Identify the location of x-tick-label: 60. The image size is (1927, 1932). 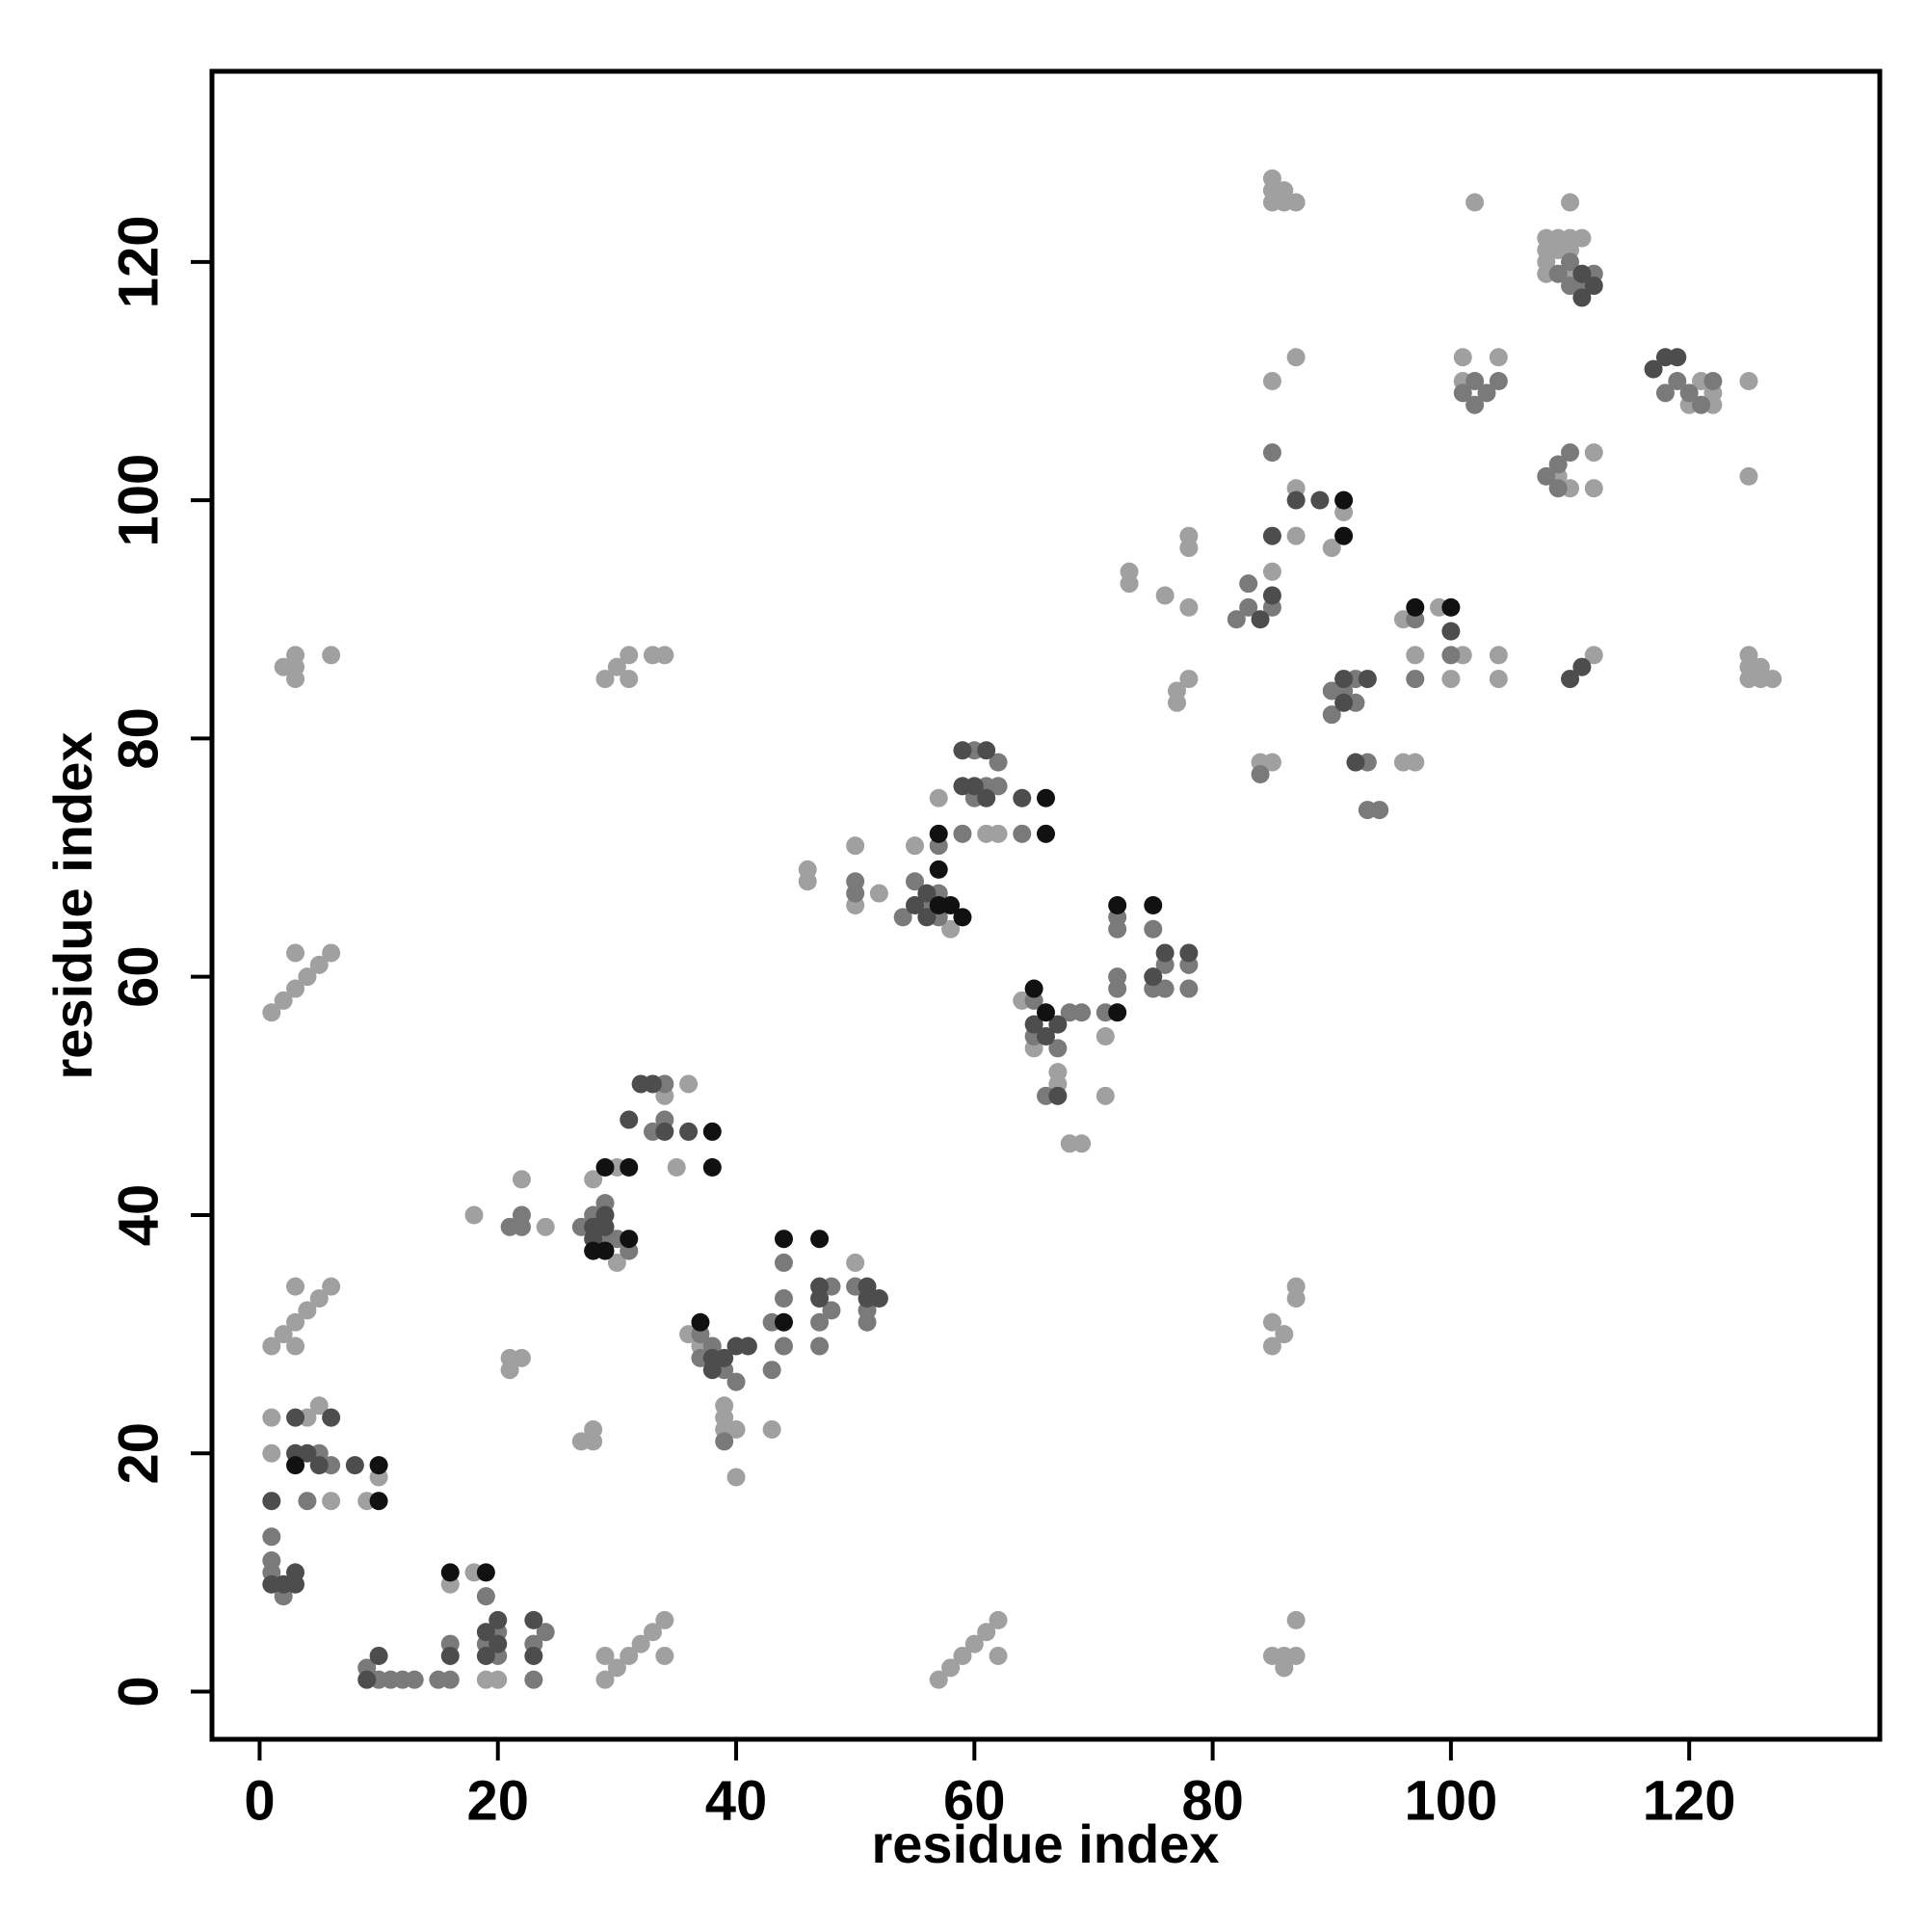
(974, 1801).